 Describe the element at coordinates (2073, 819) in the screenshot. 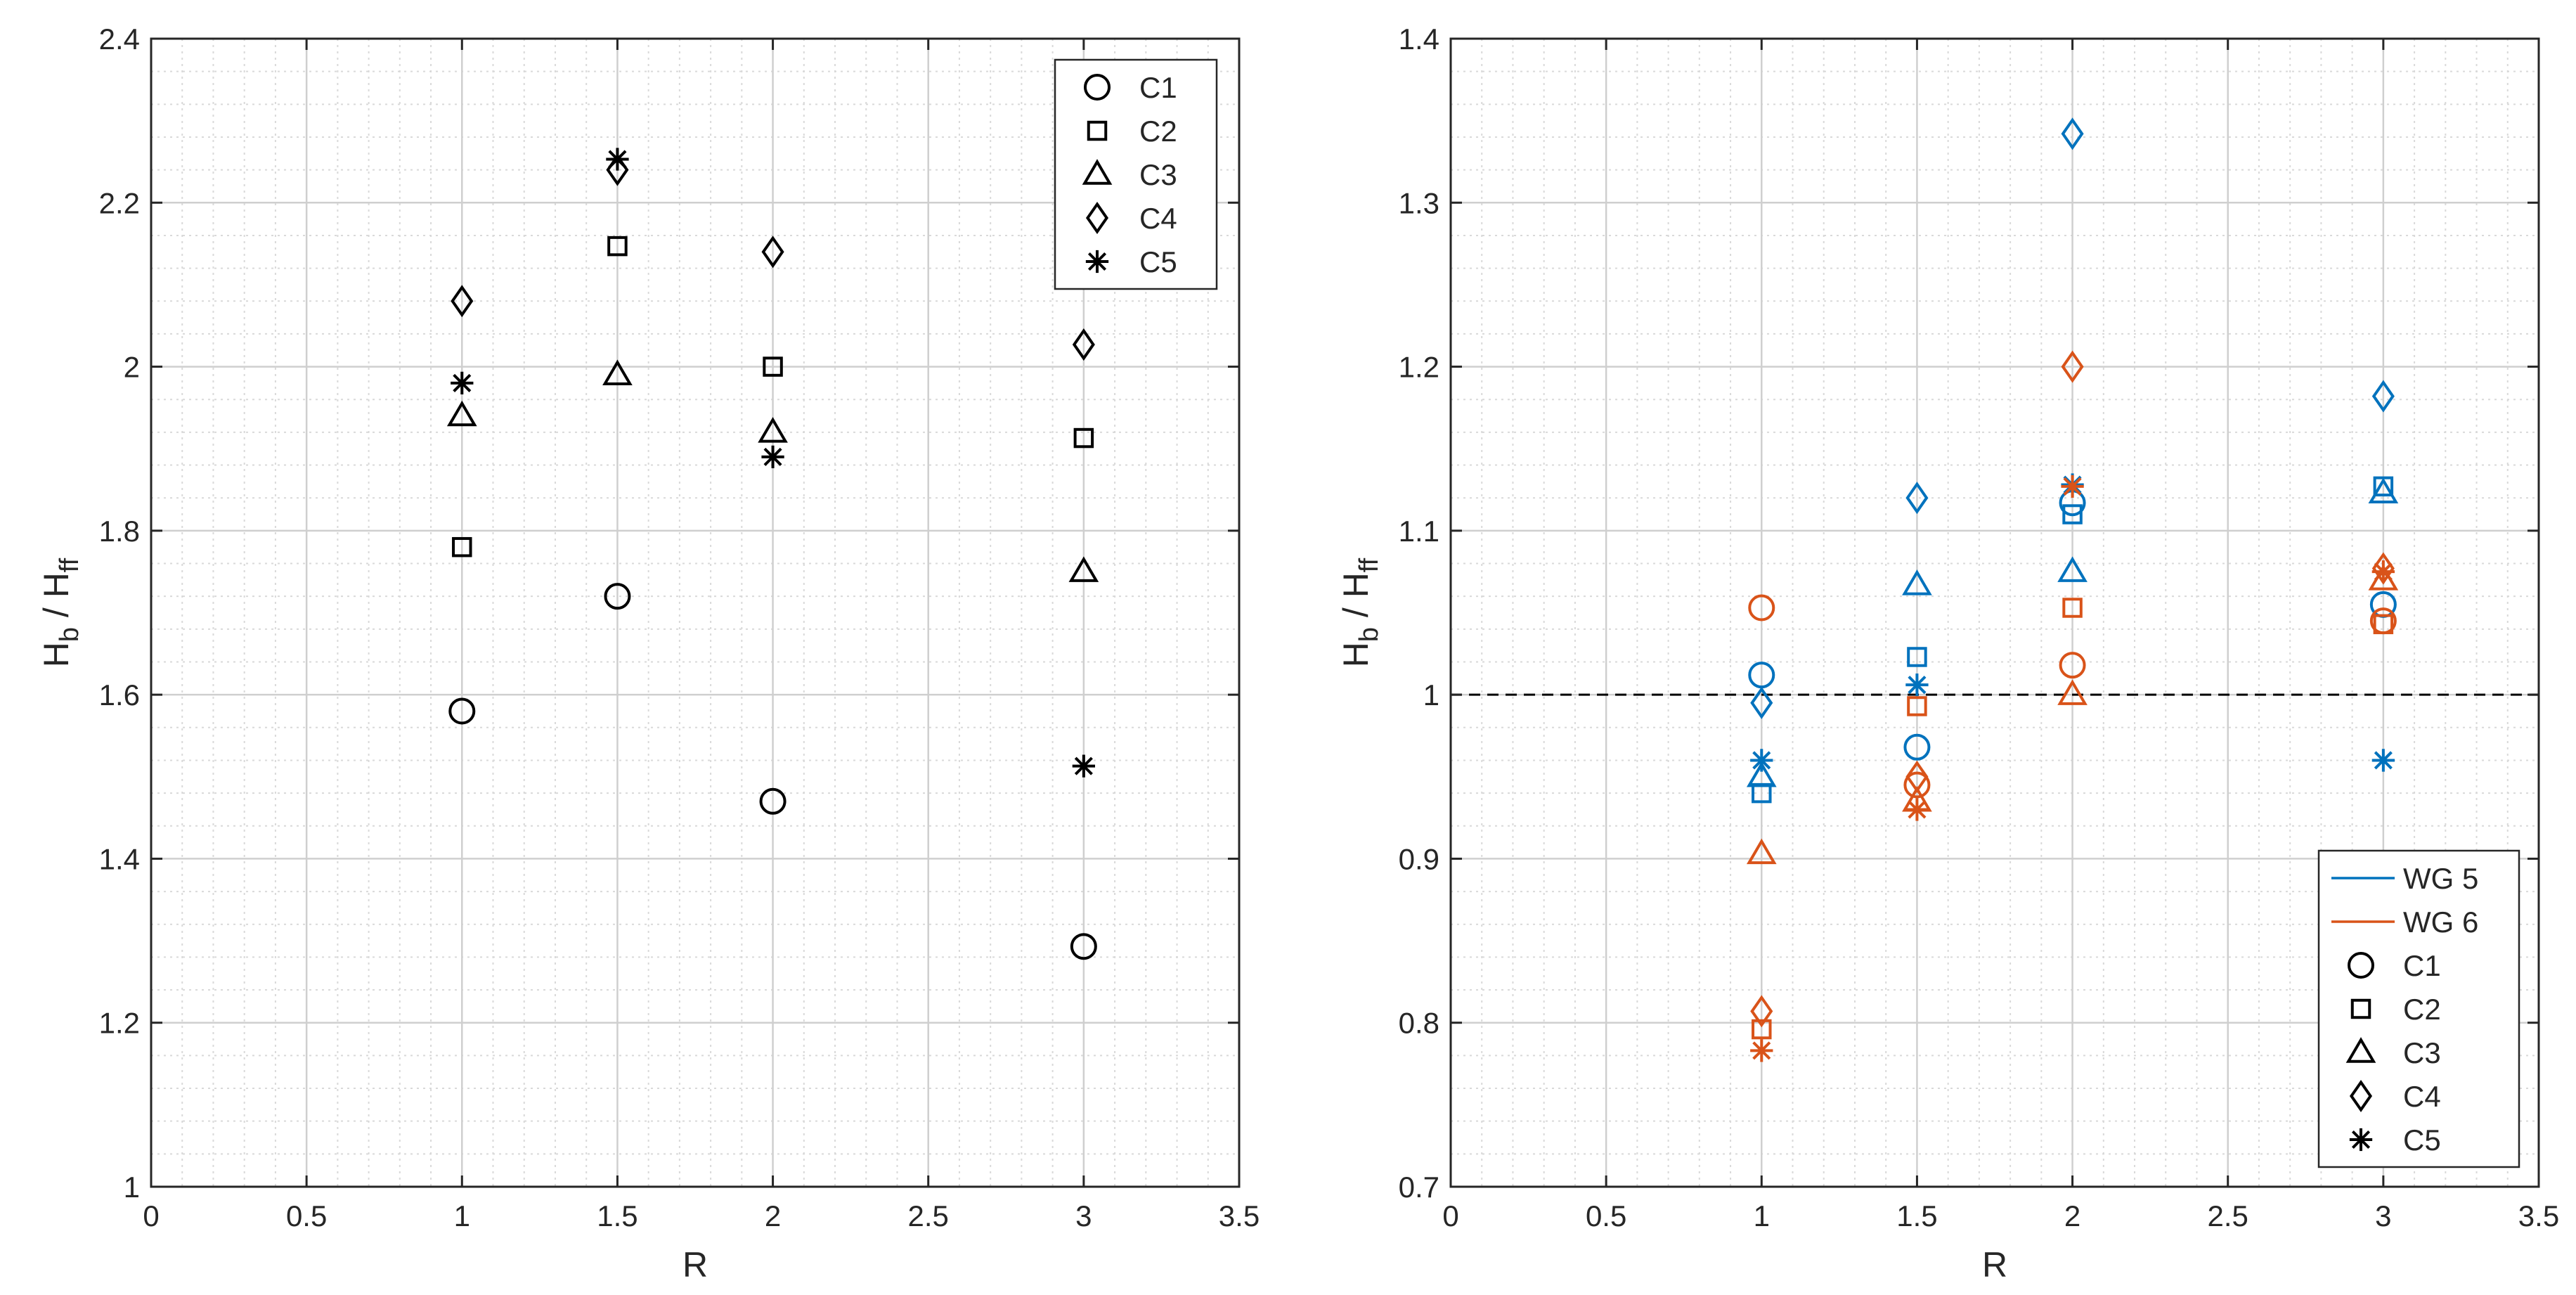

I see `right-series-wg-6-c2` at that location.